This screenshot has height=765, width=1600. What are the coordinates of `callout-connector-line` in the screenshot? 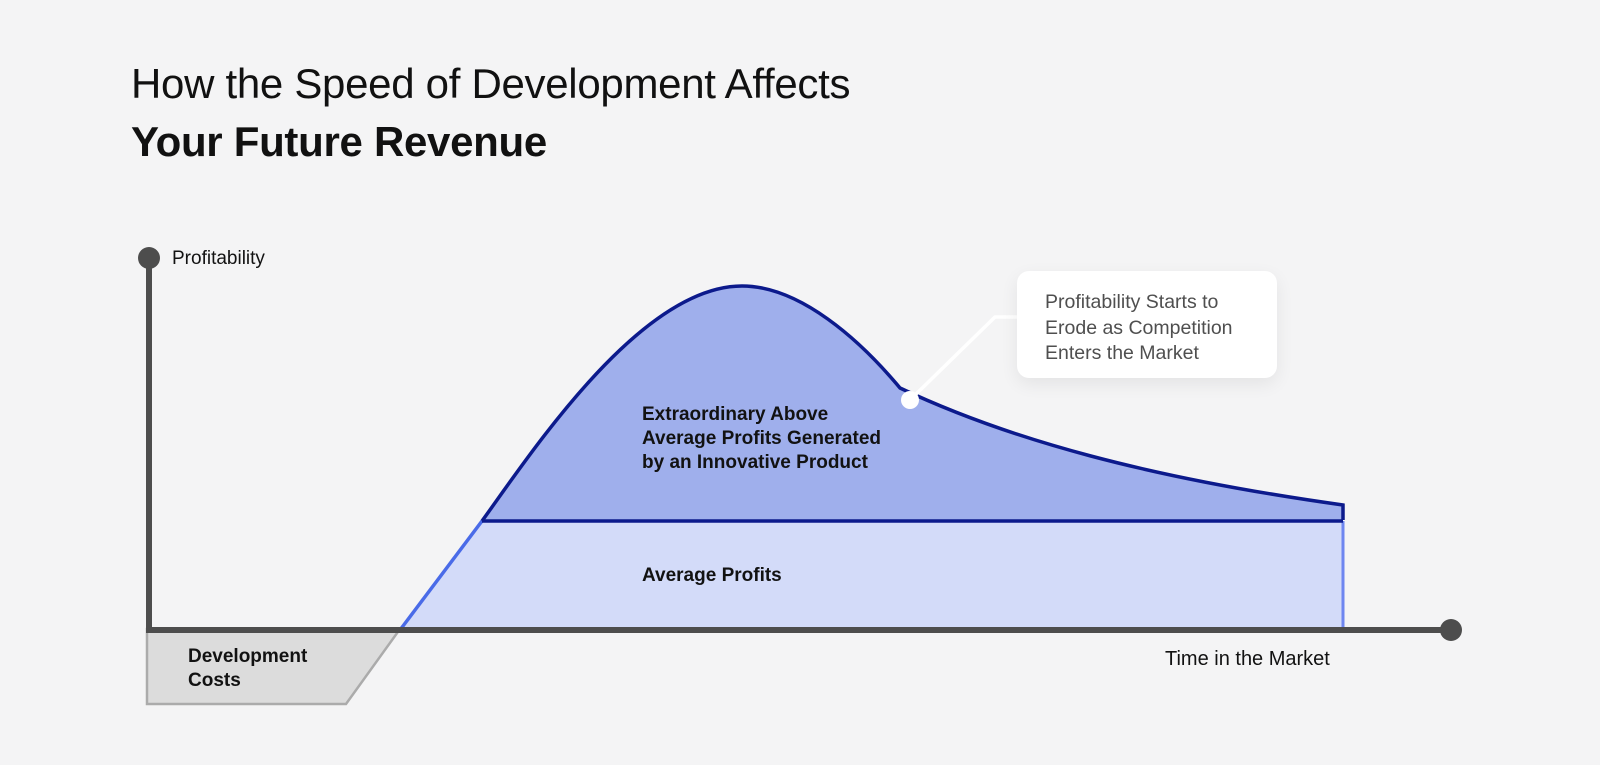 It's located at (963, 358).